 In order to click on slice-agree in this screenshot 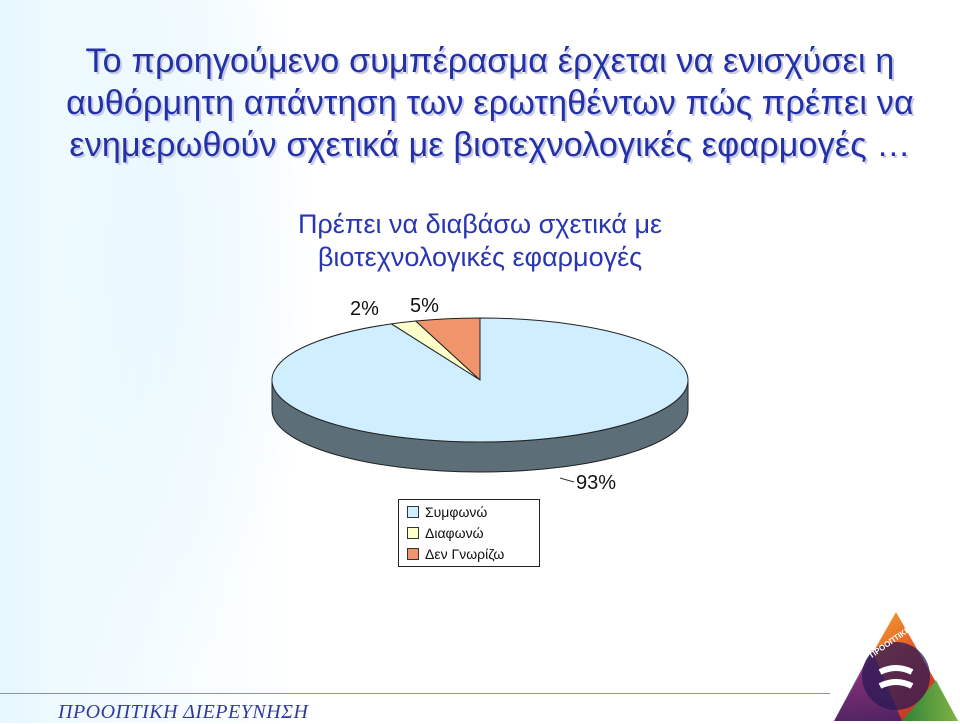, I will do `click(480, 380)`.